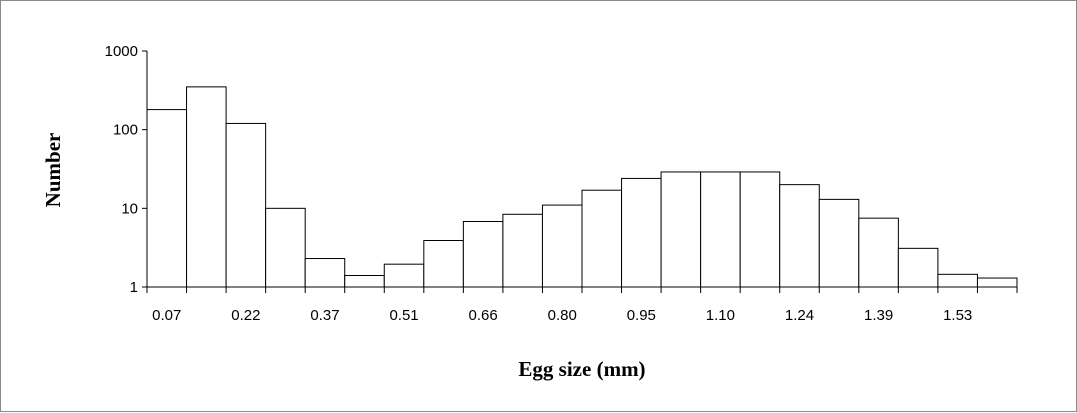 This screenshot has height=413, width=1077. Describe the element at coordinates (129, 208) in the screenshot. I see `y-tick-label-10: 10` at that location.